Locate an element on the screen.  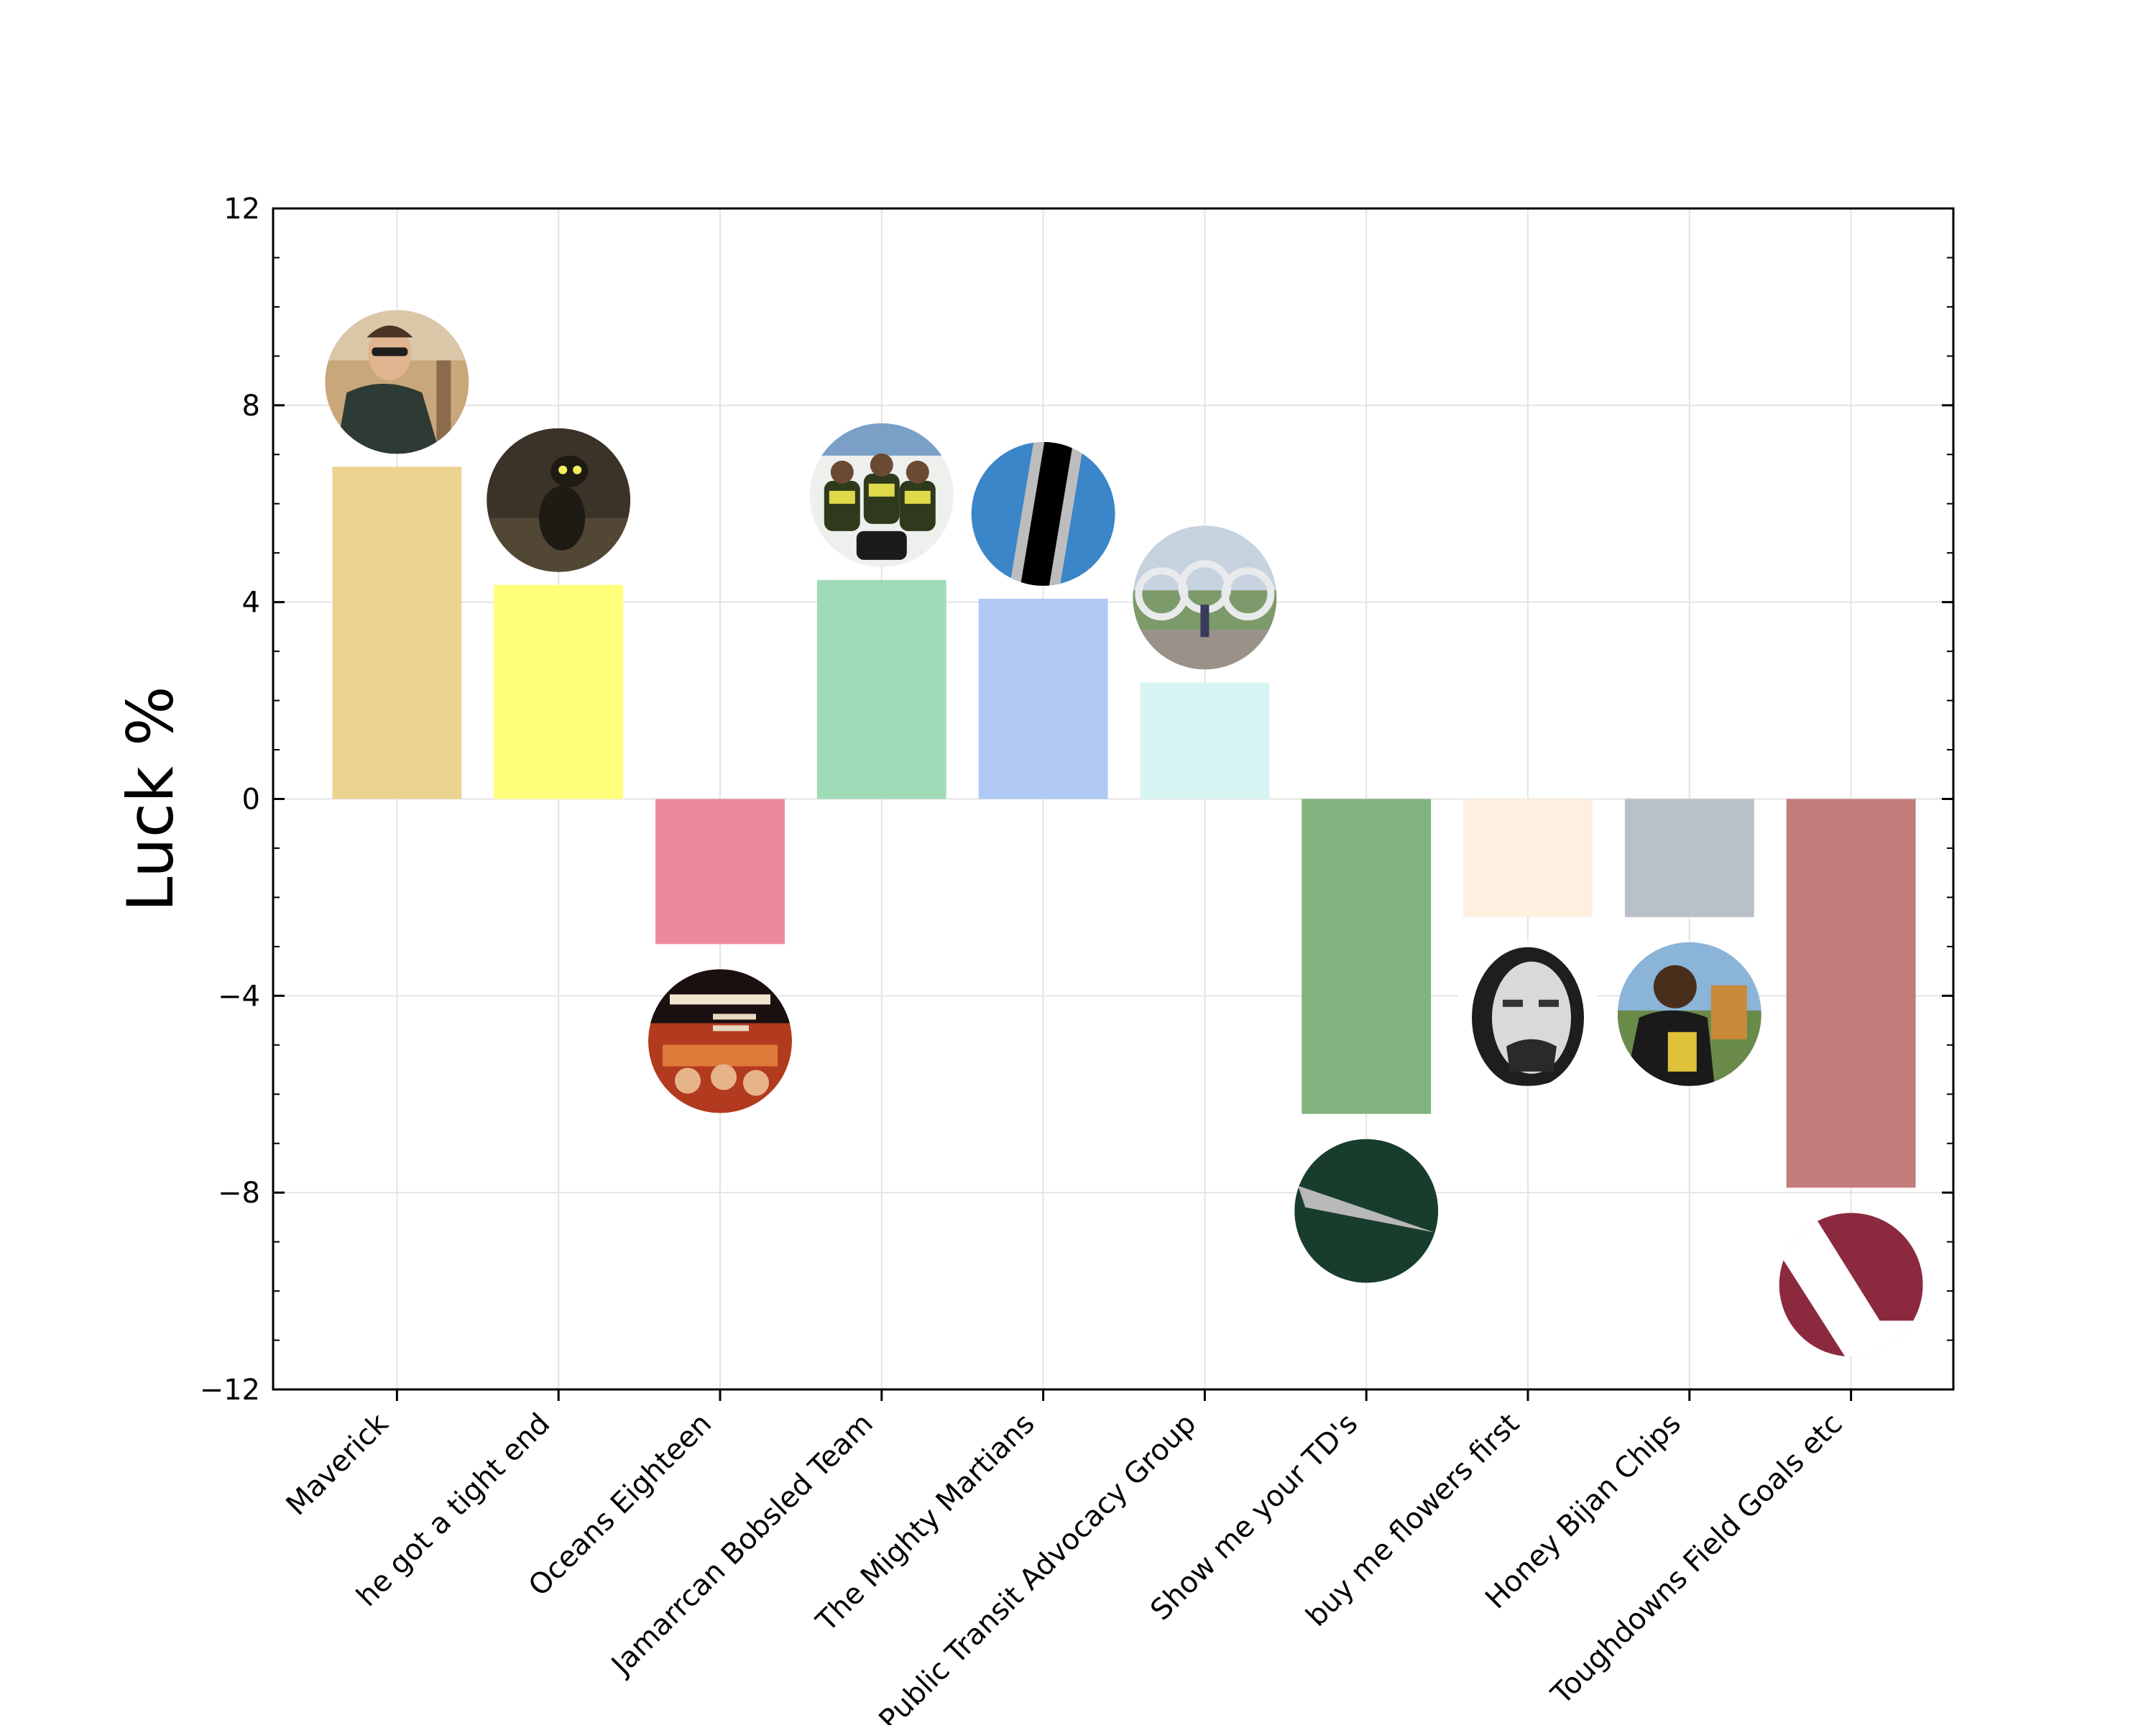
green-slash-logo-icon is located at coordinates (1366, 1211).